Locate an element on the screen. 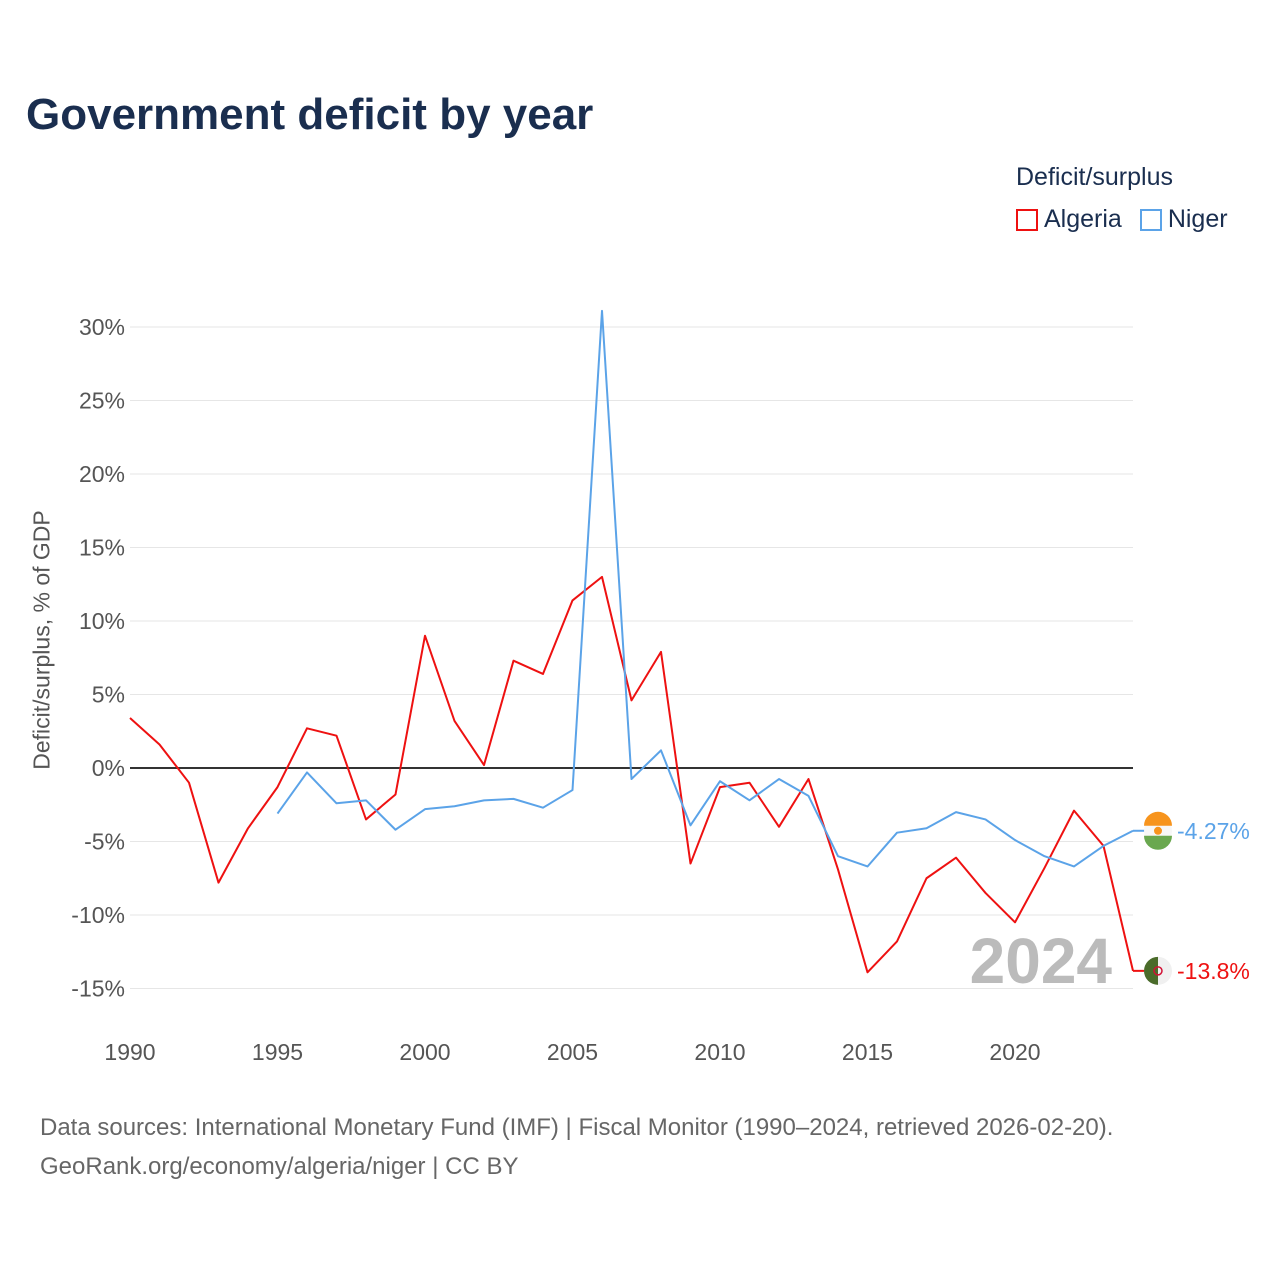  legend: Algeria Niger is located at coordinates (1122, 219).